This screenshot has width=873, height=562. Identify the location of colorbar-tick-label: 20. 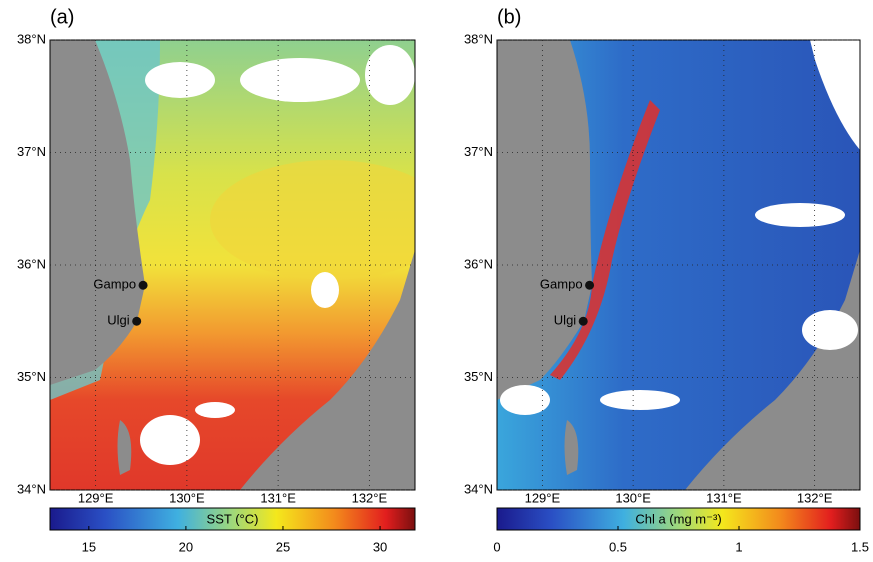
(186, 546).